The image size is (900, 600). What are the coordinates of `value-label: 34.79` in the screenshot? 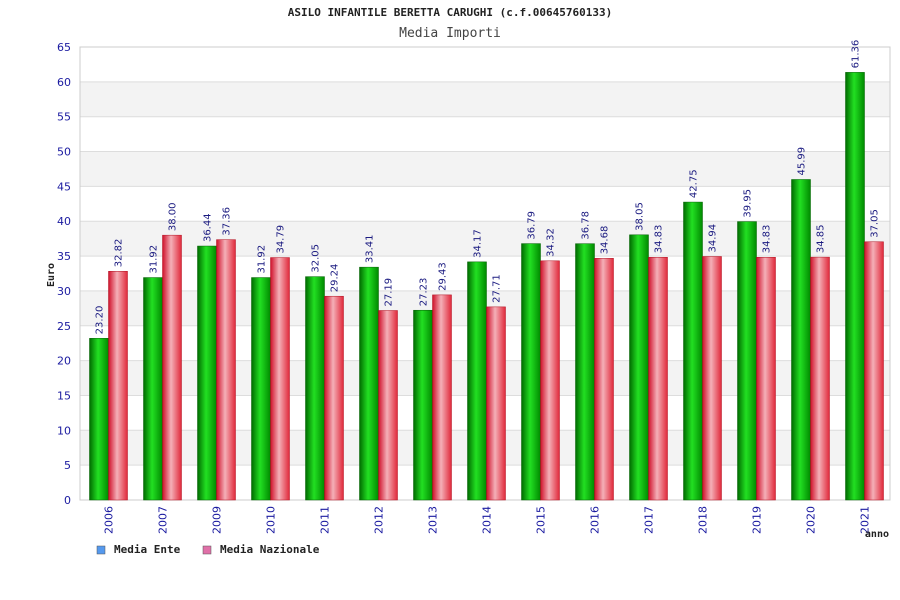 It's located at (281, 239).